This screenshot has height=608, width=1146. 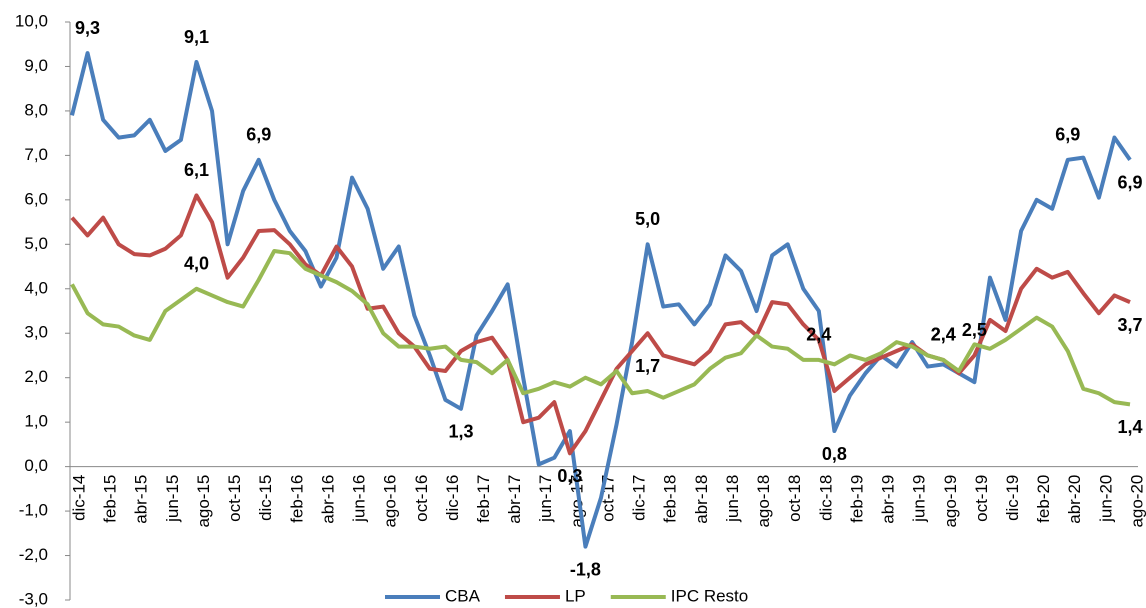 I want to click on x-tick-label: jun-16, so click(x=359, y=499).